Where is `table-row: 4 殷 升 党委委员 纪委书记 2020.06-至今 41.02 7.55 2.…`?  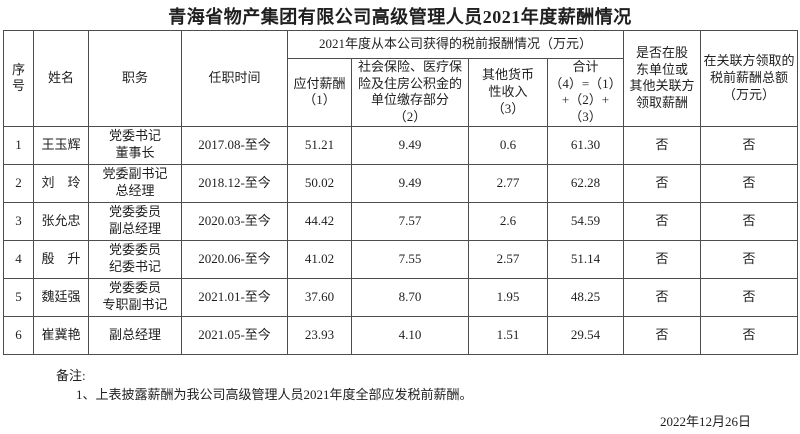 table-row: 4 殷 升 党委委员 纪委书记 2020.06-至今 41.02 7.55 2.… is located at coordinates (401, 259).